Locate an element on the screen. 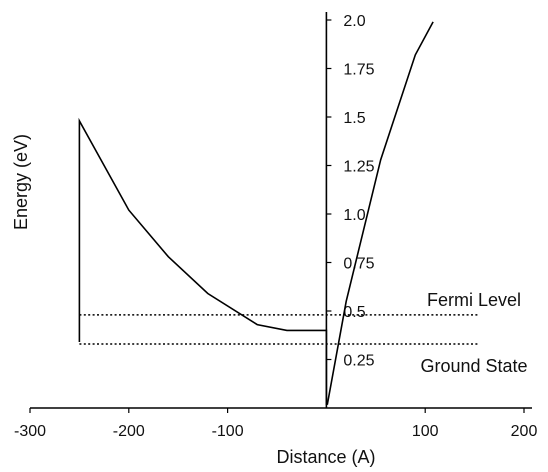 Image resolution: width=548 pixels, height=472 pixels. x-tick-label: 100 is located at coordinates (425, 431).